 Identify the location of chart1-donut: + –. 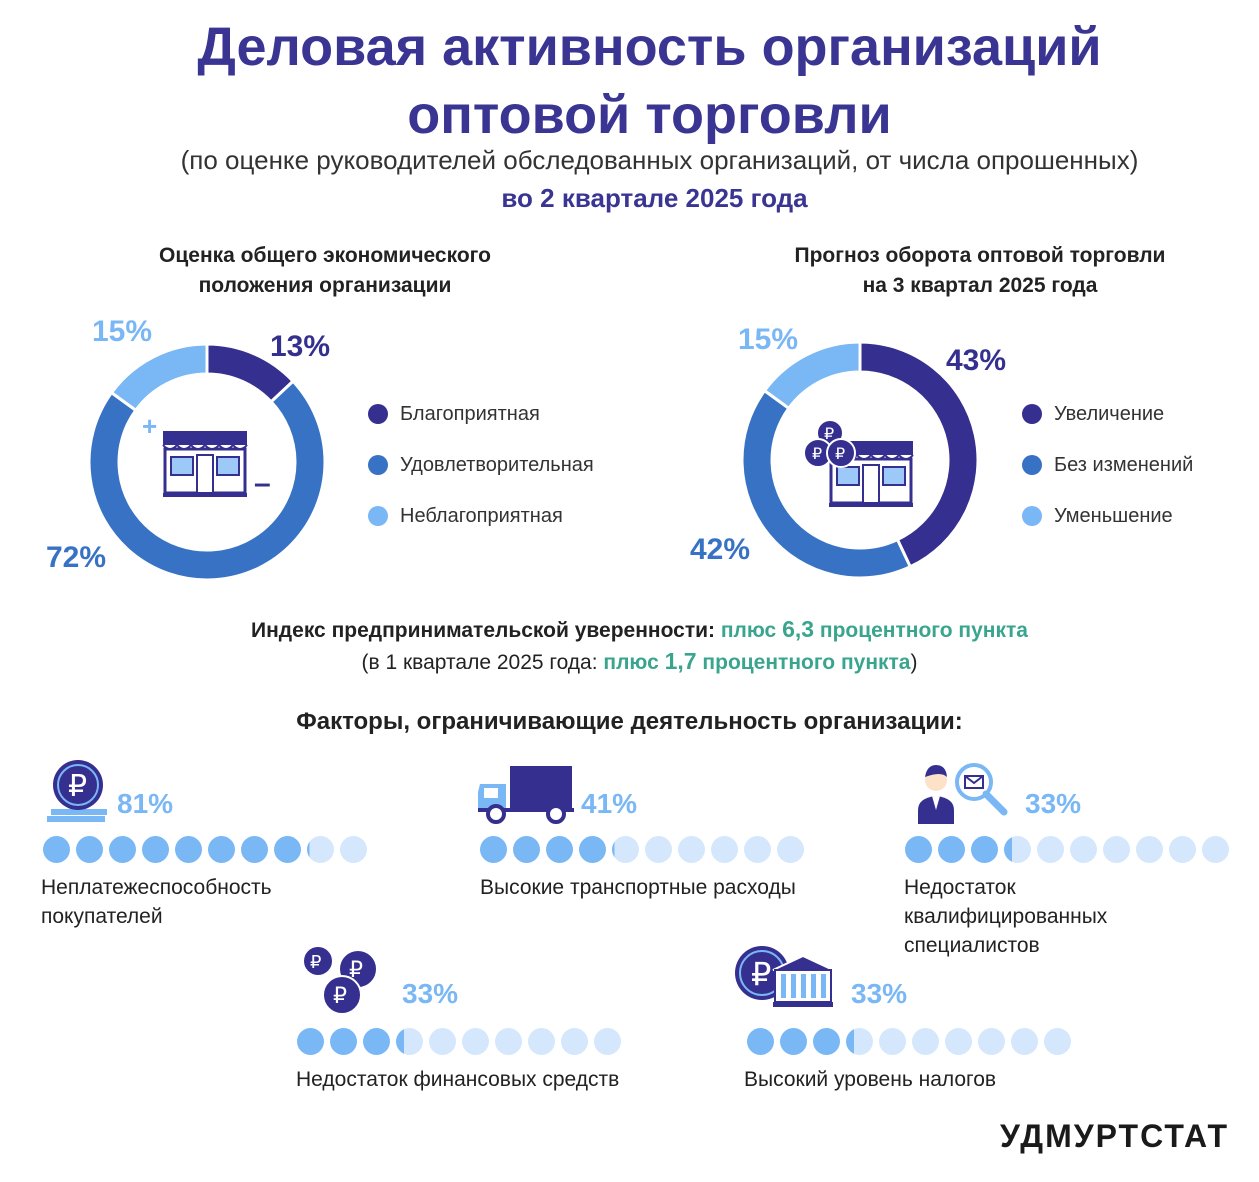
(207, 462).